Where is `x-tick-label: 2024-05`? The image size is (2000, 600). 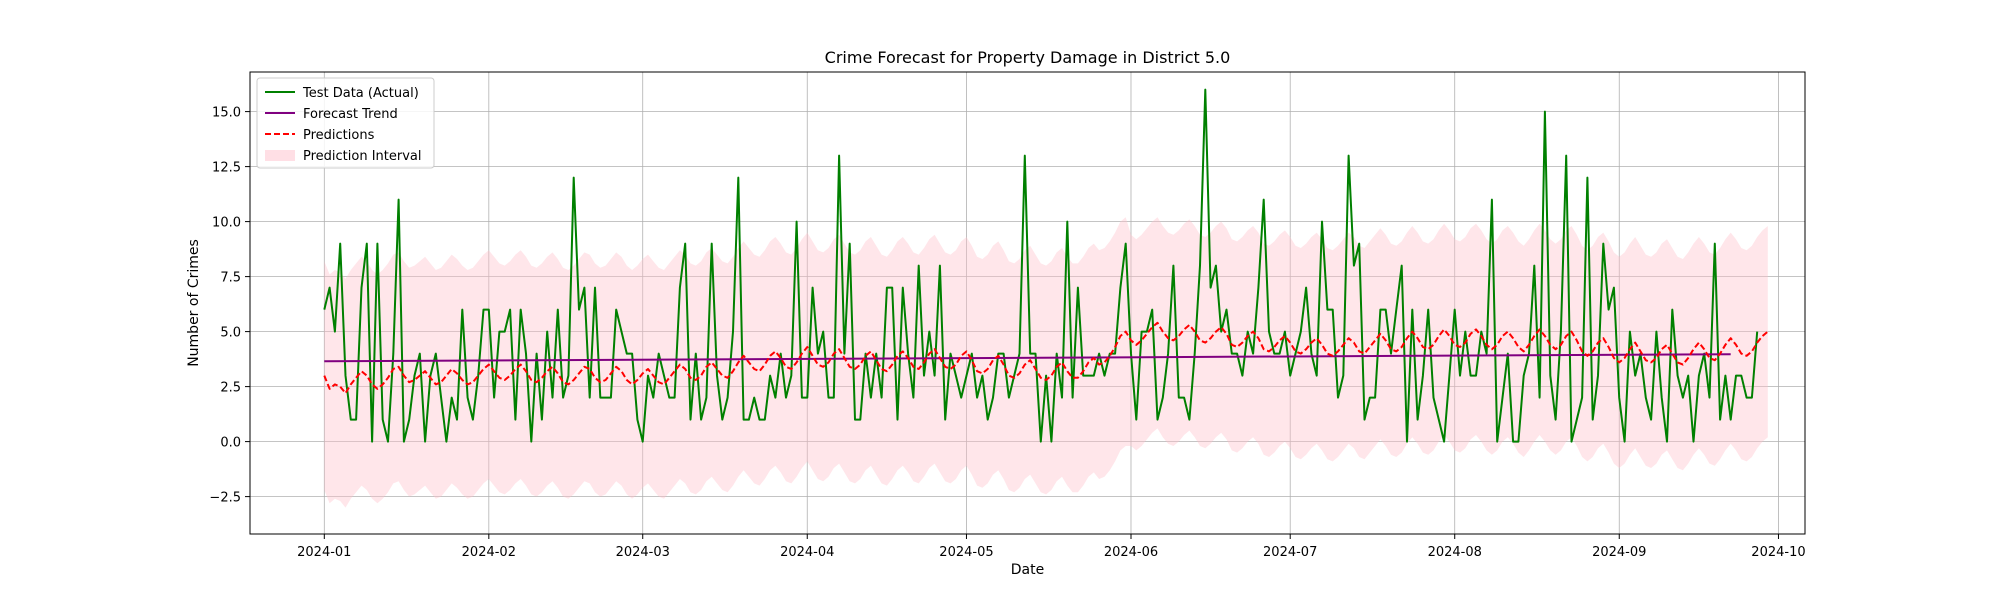 x-tick-label: 2024-05 is located at coordinates (966, 552).